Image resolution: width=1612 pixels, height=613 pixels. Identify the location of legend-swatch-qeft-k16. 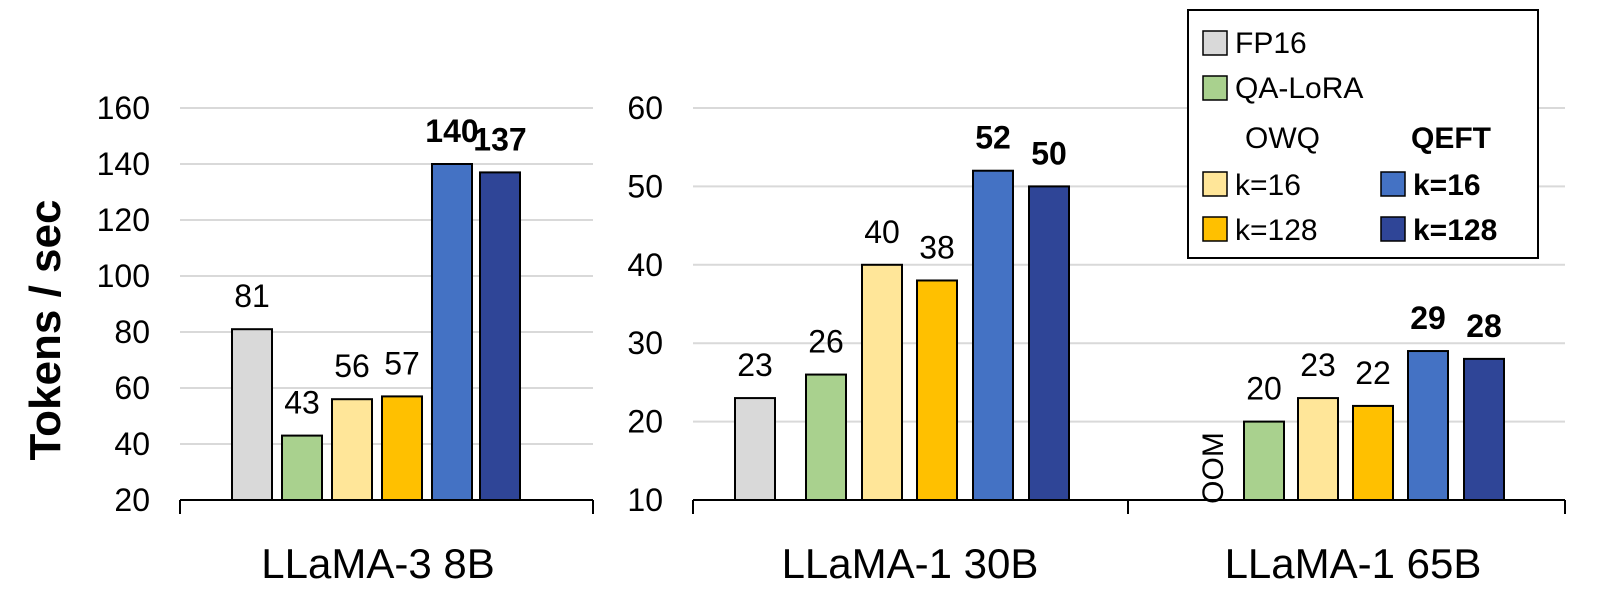
(1393, 184).